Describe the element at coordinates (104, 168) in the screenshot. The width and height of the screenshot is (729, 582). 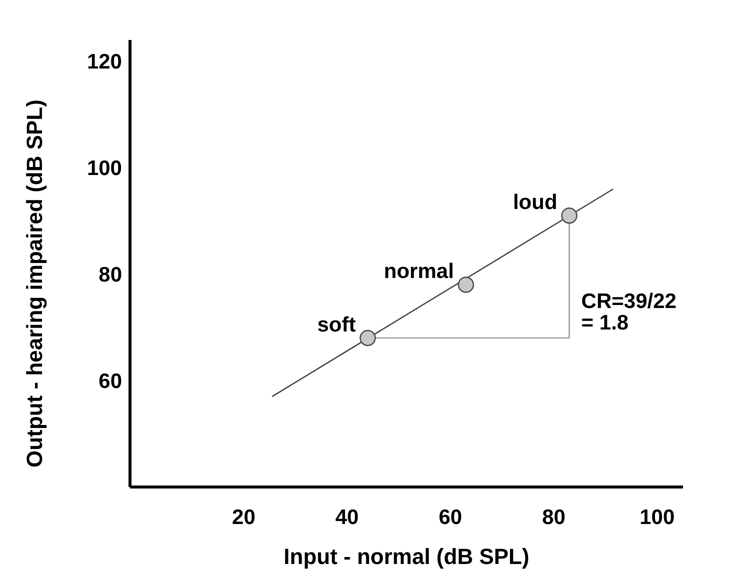
I see `y-tick-label: 100` at that location.